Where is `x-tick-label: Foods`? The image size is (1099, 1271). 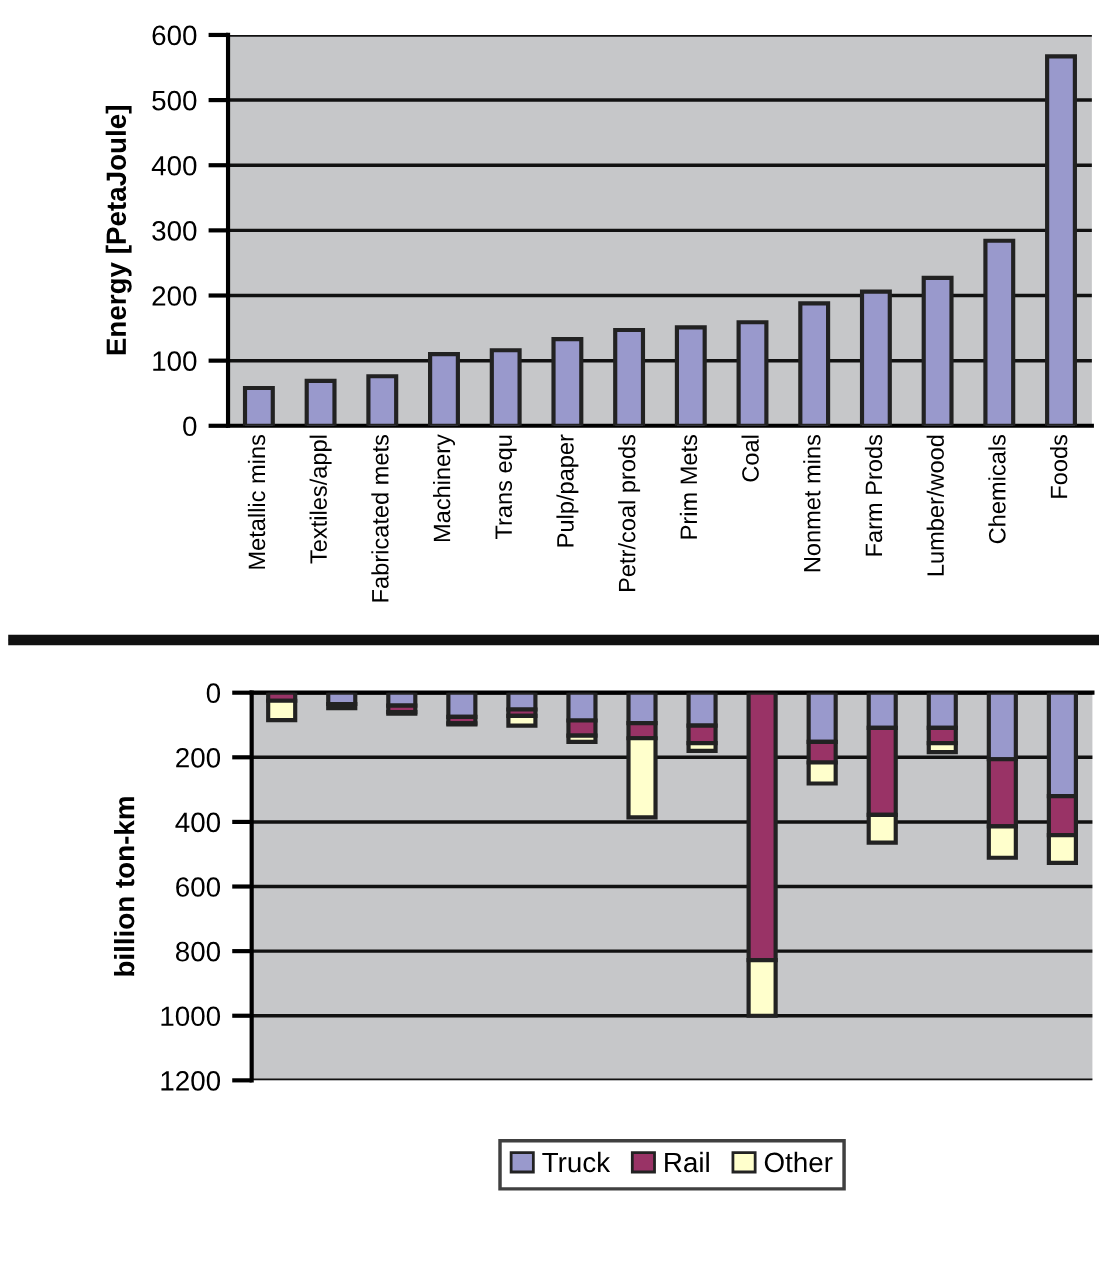 x-tick-label: Foods is located at coordinates (1059, 466).